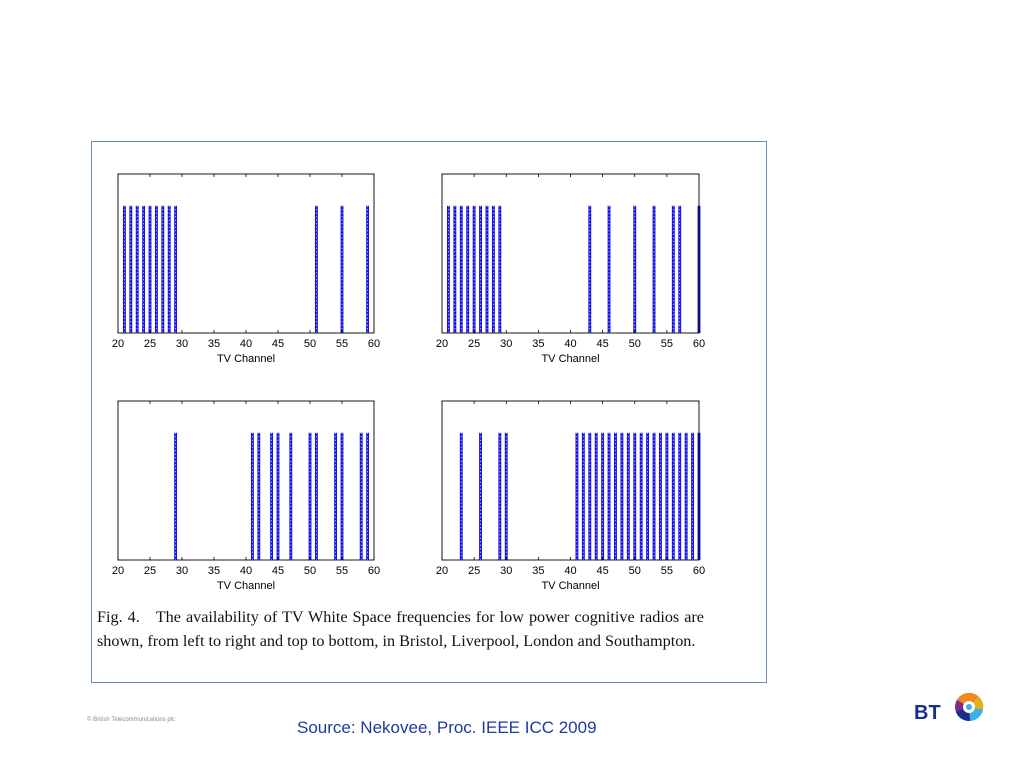  What do you see at coordinates (949, 708) in the screenshot?
I see `bt-logo: BT` at bounding box center [949, 708].